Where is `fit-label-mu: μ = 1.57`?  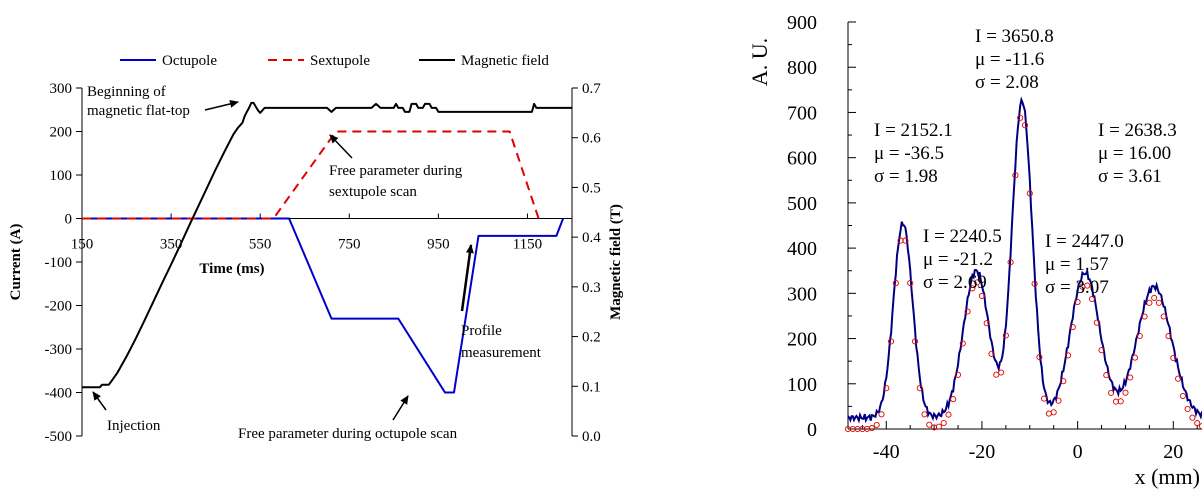 fit-label-mu: μ = 1.57 is located at coordinates (1077, 264).